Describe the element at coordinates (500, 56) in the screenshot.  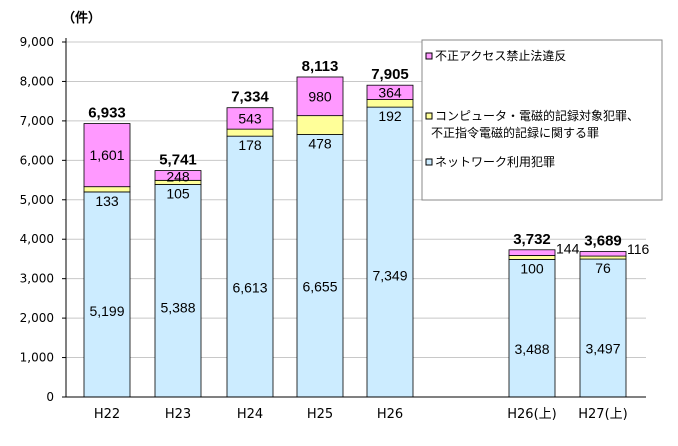
I see `legend-label-unauthorized-access: 不正アクセス禁止法違反` at that location.